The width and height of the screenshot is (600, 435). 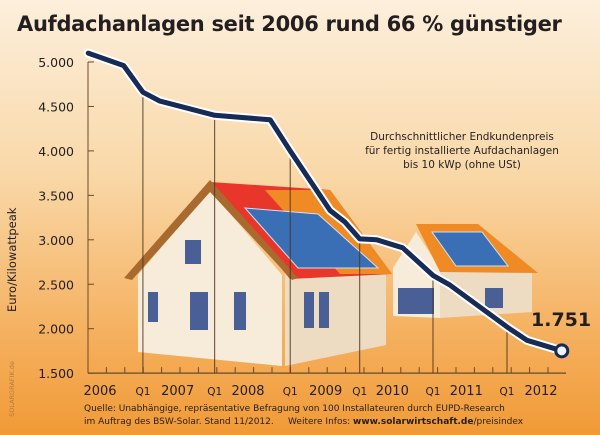 What do you see at coordinates (311, 238) in the screenshot?
I see `solar-panels-big` at bounding box center [311, 238].